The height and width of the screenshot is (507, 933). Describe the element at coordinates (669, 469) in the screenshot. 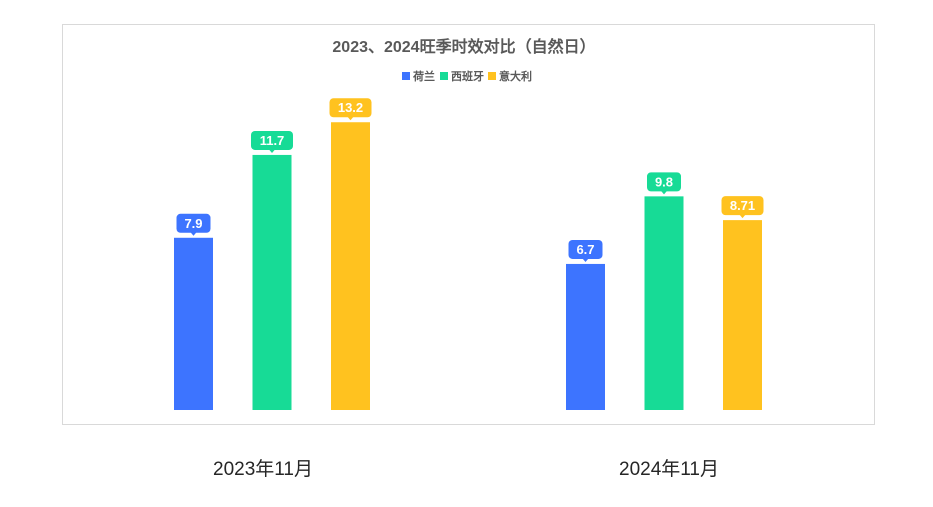

I see `x-axis-label: 2024年11月` at that location.